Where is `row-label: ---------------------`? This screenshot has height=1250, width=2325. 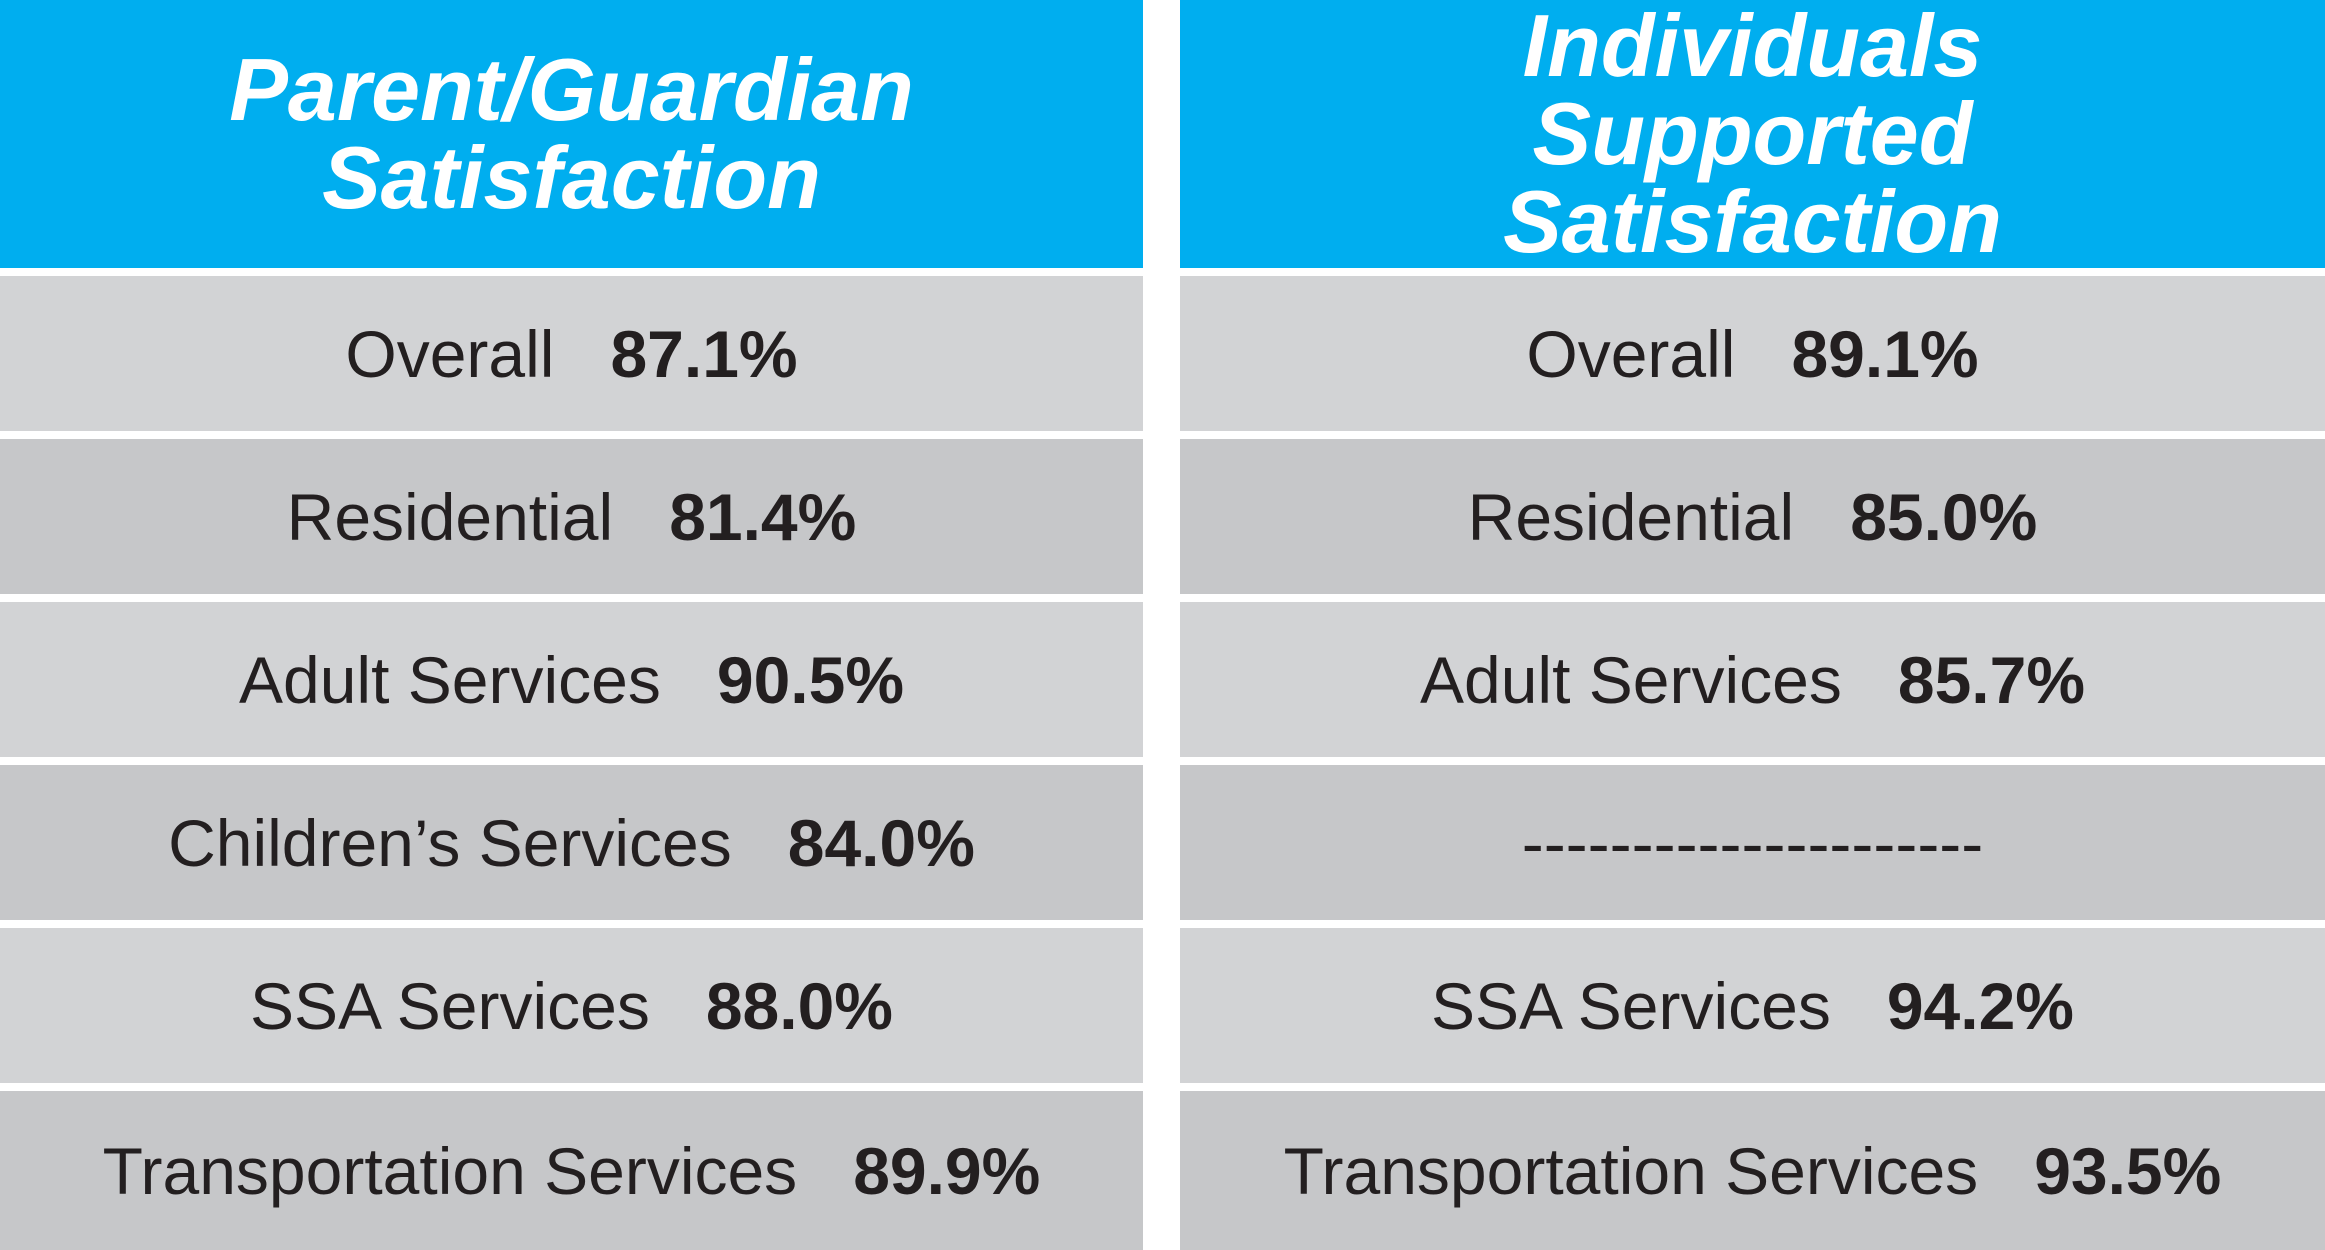 row-label: --------------------- is located at coordinates (1752, 842).